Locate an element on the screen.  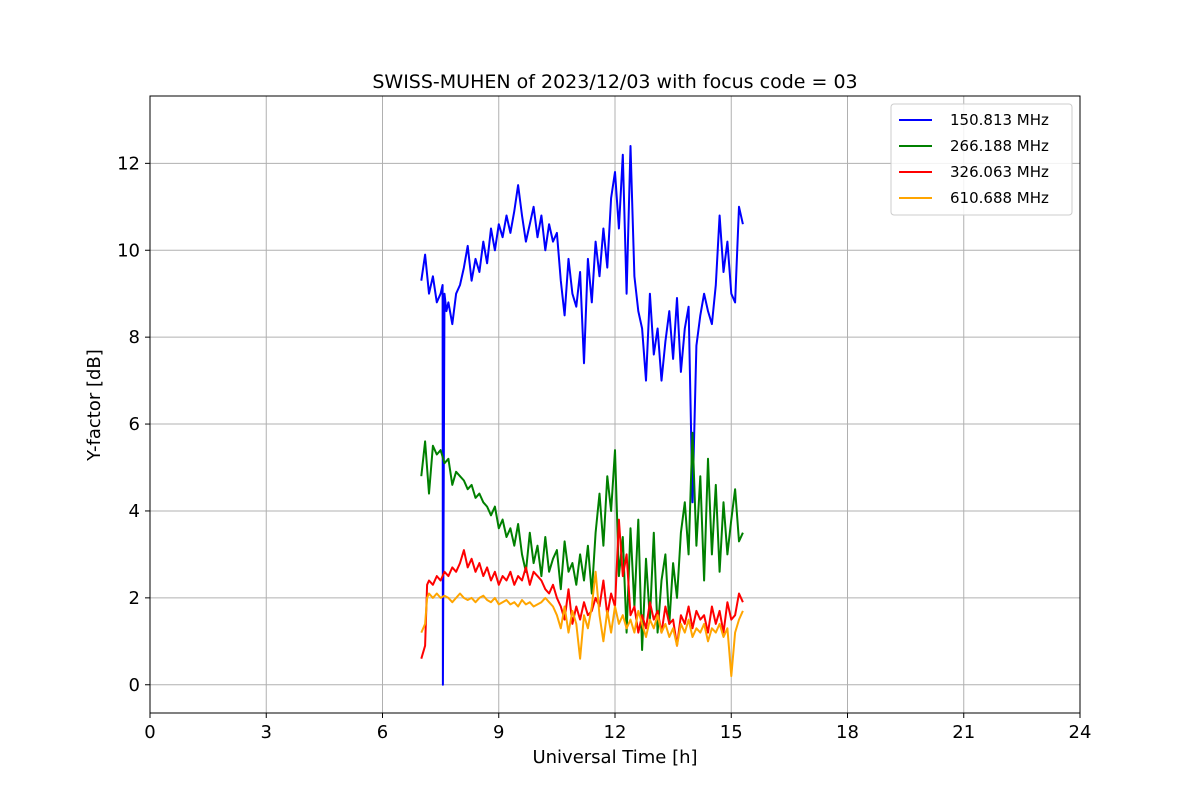
x-tick-label: 0 is located at coordinates (149, 732).